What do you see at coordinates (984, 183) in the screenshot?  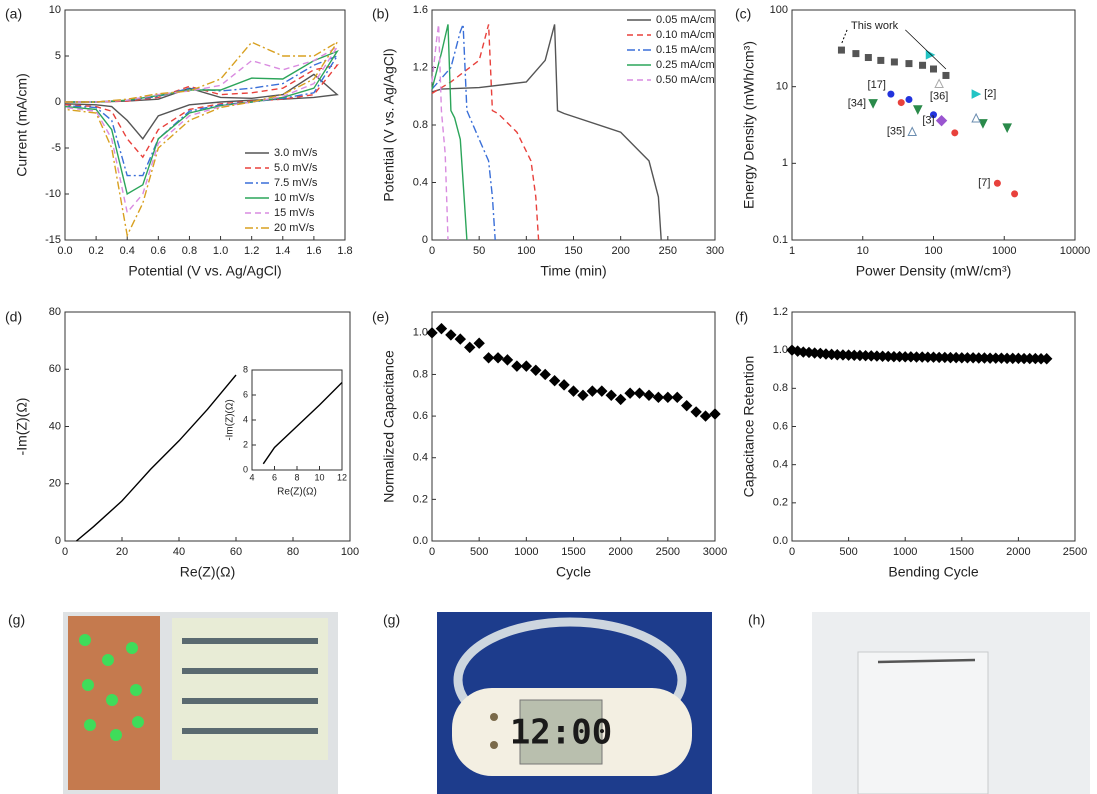 I see `point-label: [7]` at bounding box center [984, 183].